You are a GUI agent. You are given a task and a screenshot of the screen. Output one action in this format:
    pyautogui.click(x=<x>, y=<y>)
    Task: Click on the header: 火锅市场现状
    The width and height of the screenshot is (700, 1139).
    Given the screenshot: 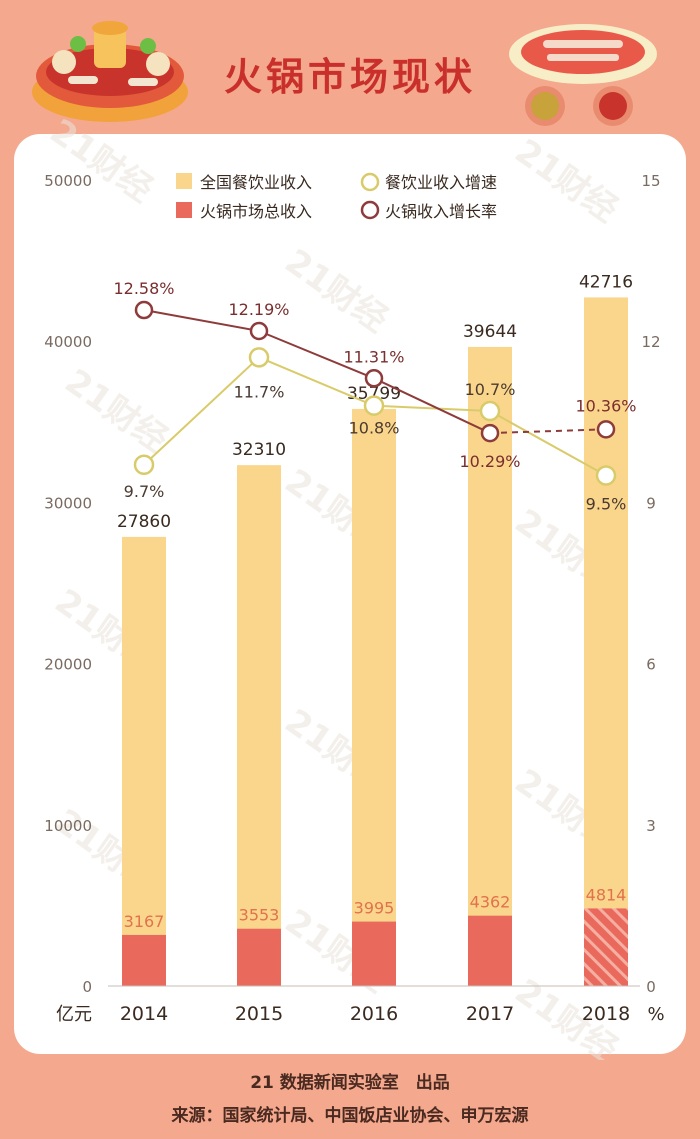 What is the action you would take?
    pyautogui.click(x=350, y=65)
    